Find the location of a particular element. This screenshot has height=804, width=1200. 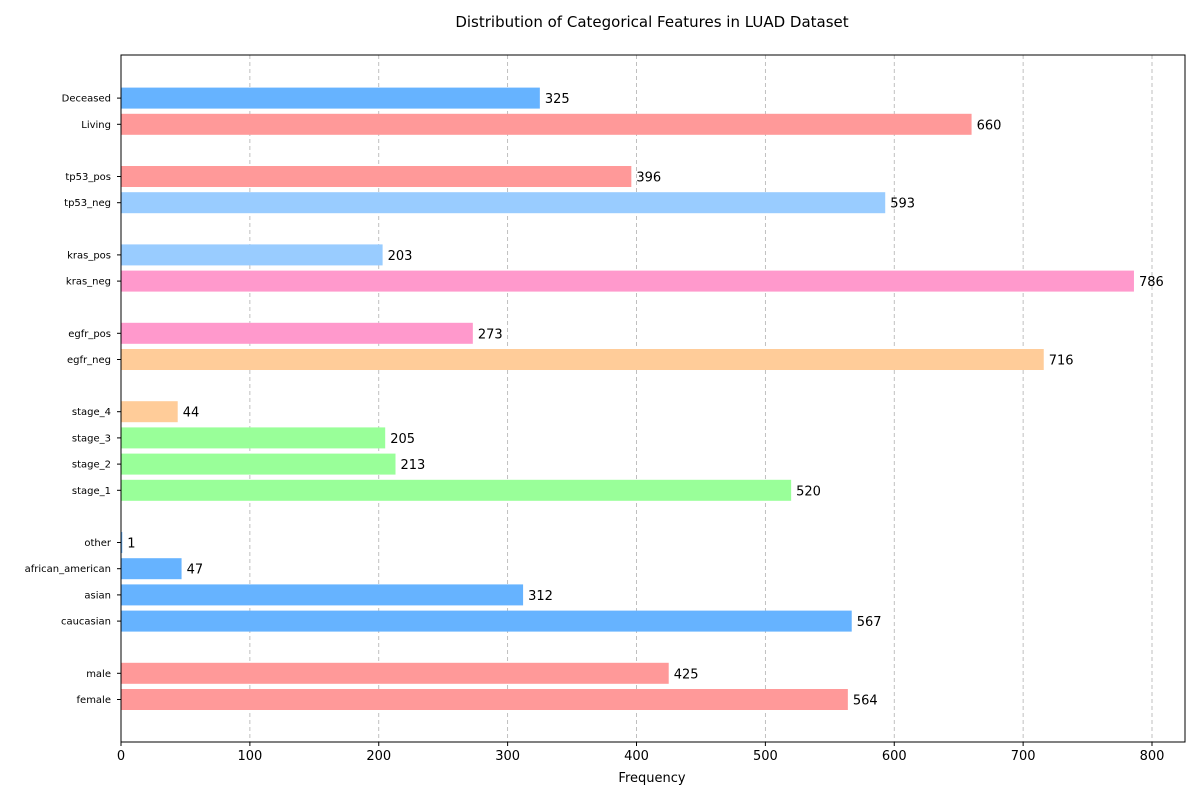

value-label: 564 is located at coordinates (865, 701).